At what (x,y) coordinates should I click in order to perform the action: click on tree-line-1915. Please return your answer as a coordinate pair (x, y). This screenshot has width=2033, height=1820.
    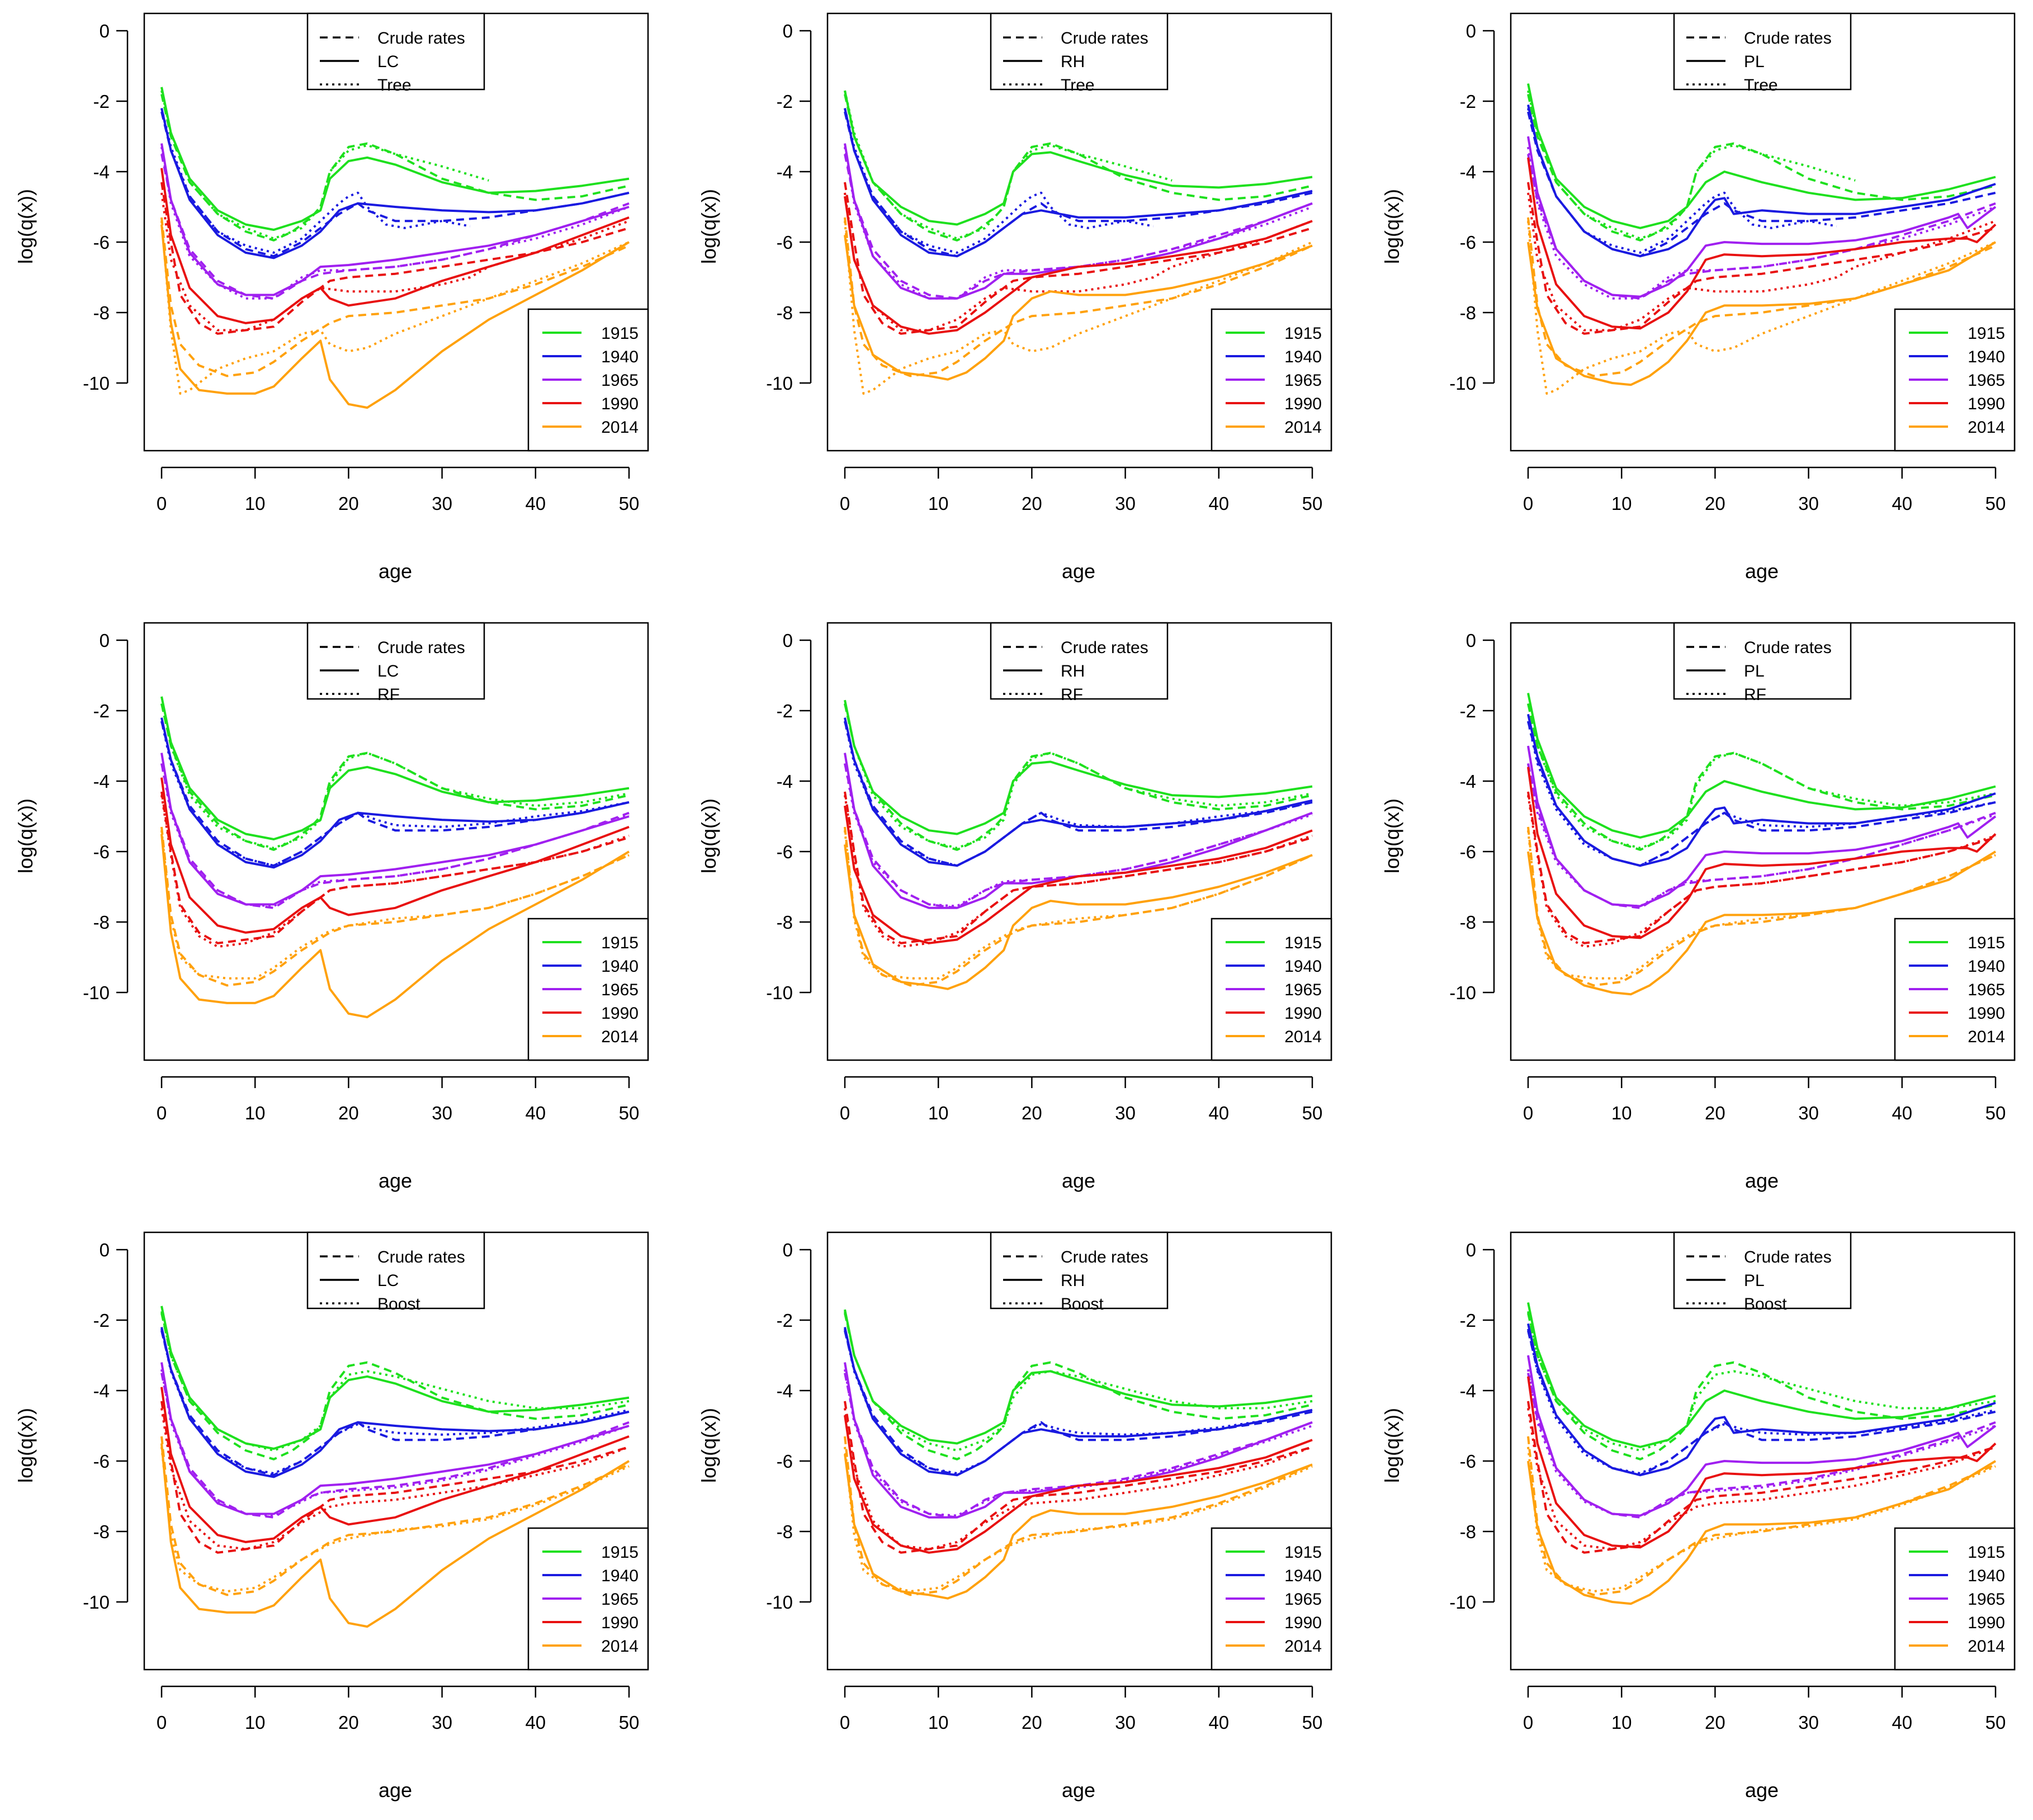
    Looking at the image, I should click on (1691, 165).